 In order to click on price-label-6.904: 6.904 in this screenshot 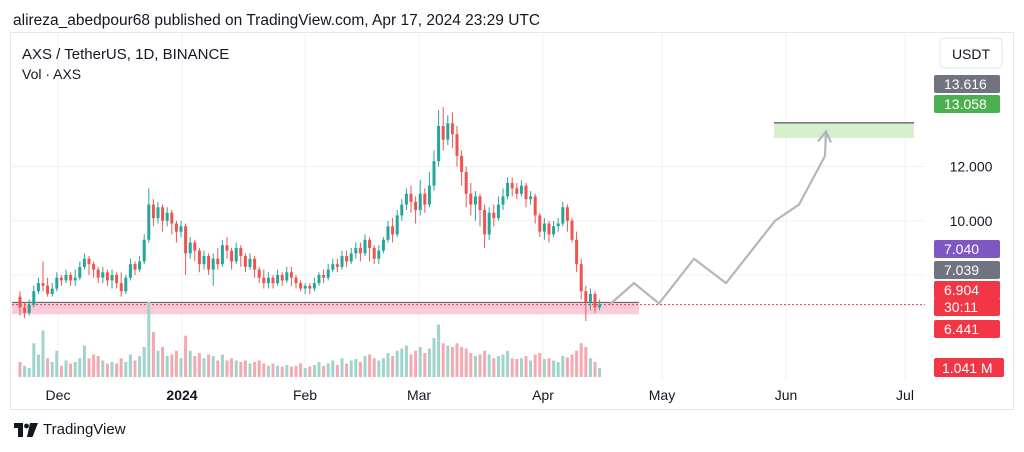, I will do `click(967, 290)`.